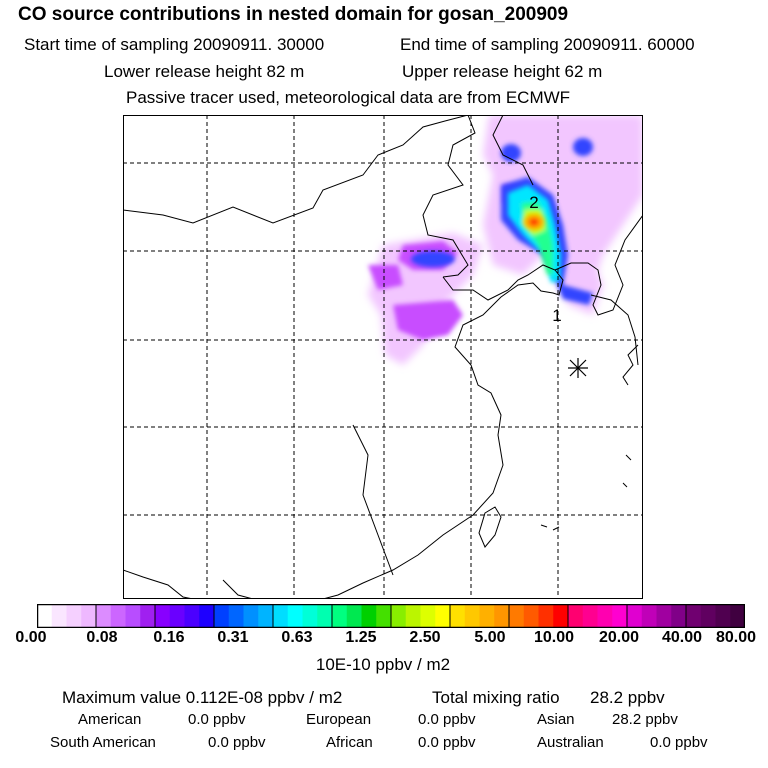 Image resolution: width=768 pixels, height=768 pixels. I want to click on colorbar-tick-label: 40.00, so click(682, 637).